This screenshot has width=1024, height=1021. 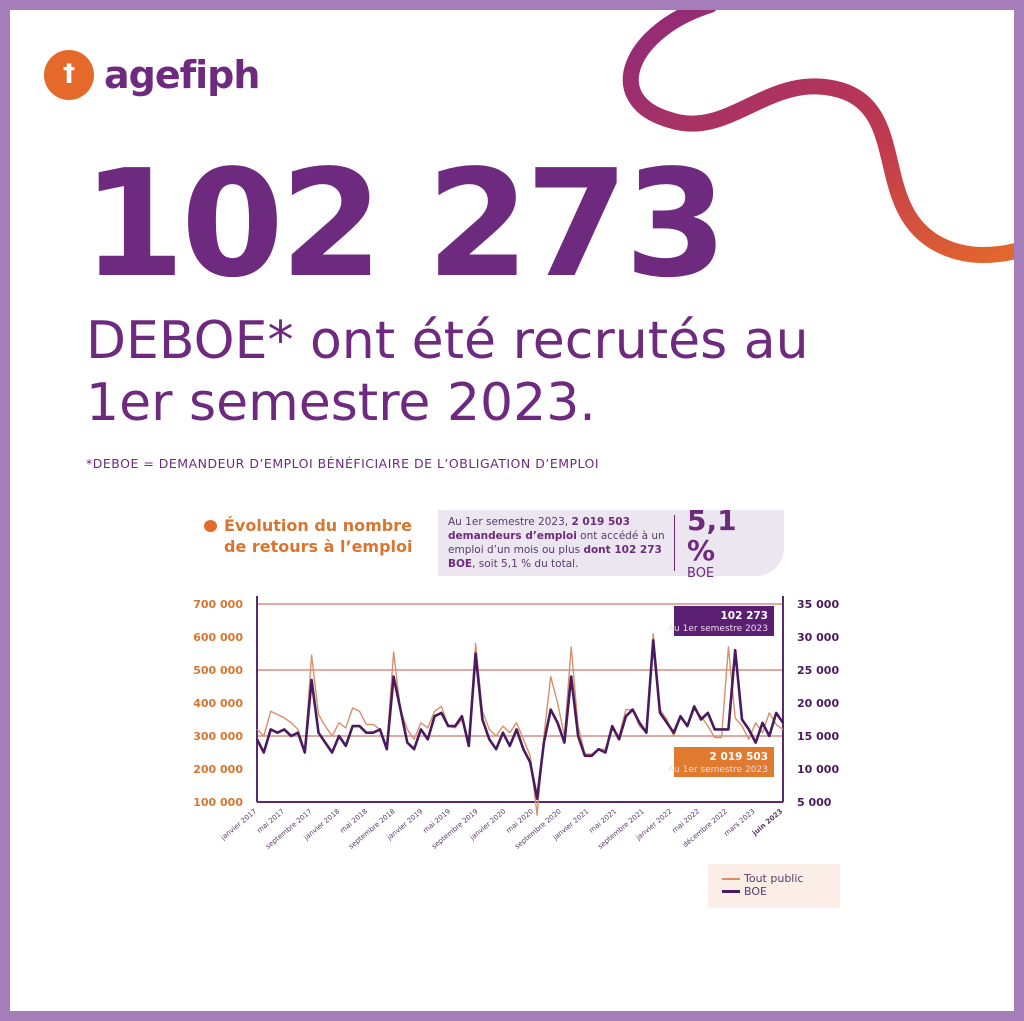 I want to click on boe-annotation-box, so click(x=724, y=621).